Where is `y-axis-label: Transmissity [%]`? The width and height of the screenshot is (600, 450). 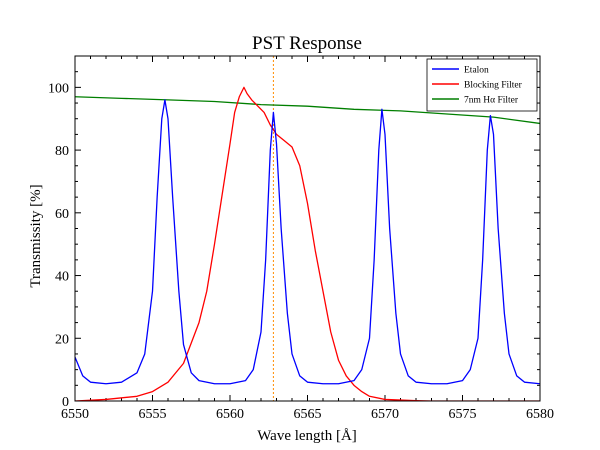
y-axis-label: Transmissity [%] is located at coordinates (36, 235).